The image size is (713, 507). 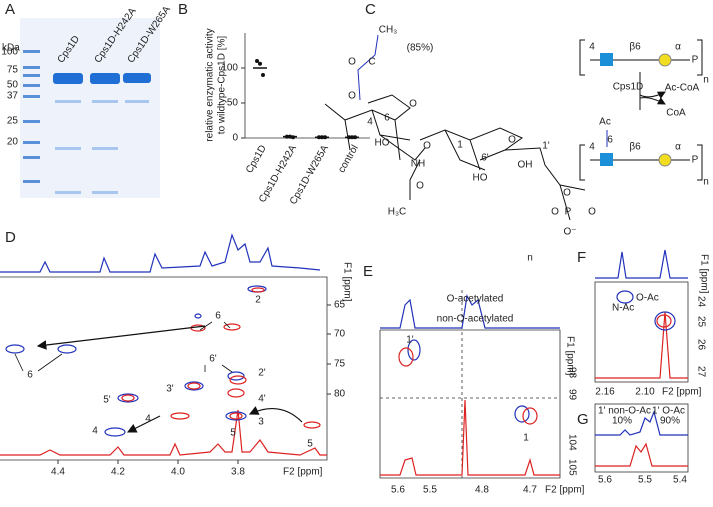 What do you see at coordinates (368, 271) in the screenshot?
I see `panel-label: E` at bounding box center [368, 271].